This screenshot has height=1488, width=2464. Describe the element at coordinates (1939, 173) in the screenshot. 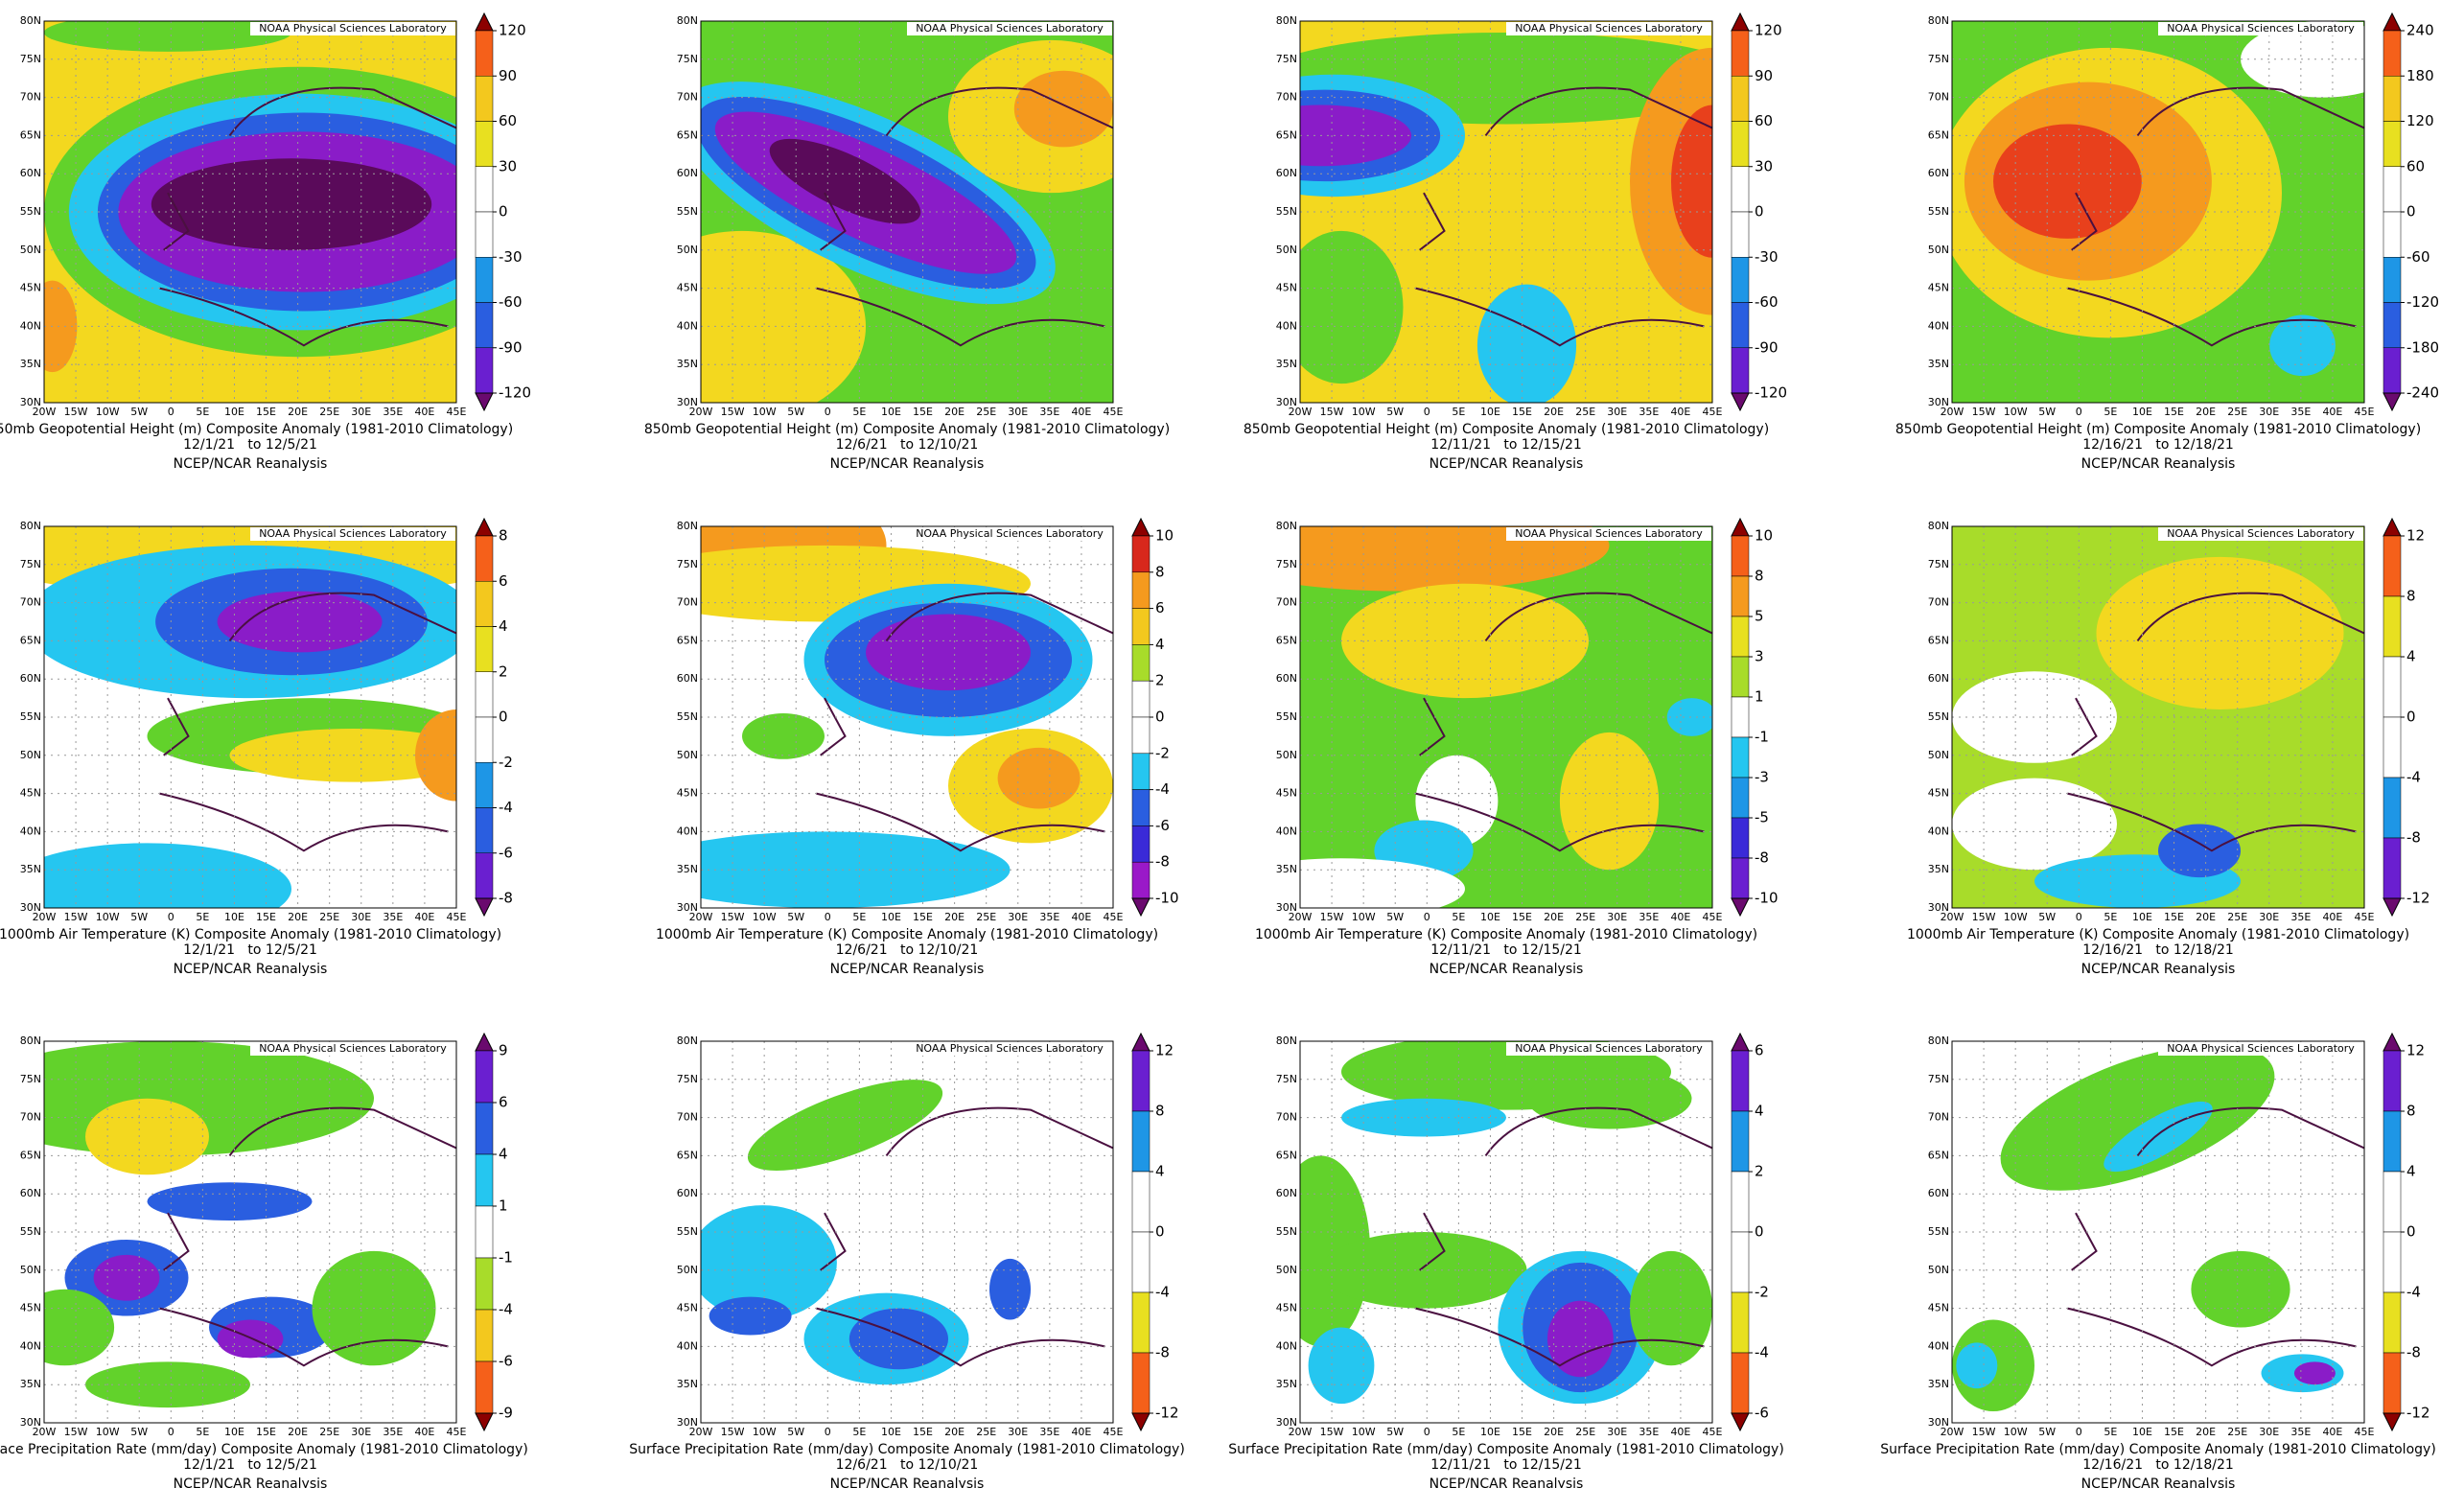

I see `lat-label: 60N` at that location.